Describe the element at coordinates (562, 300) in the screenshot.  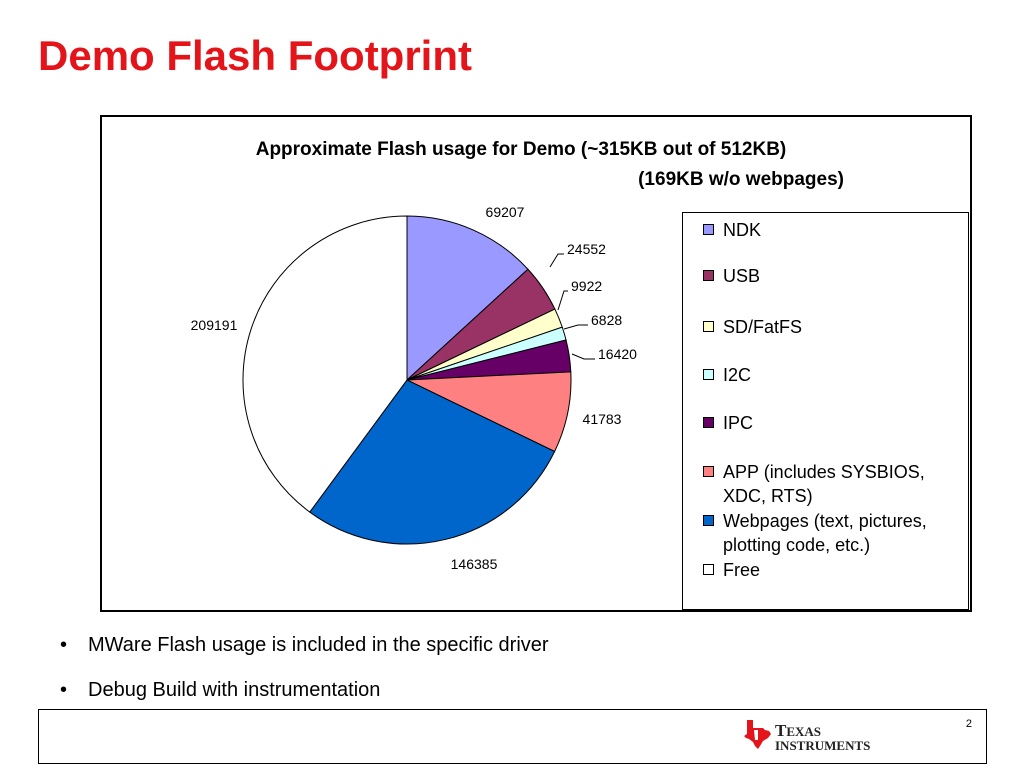
I see `leader-line-sd-fatfs` at that location.